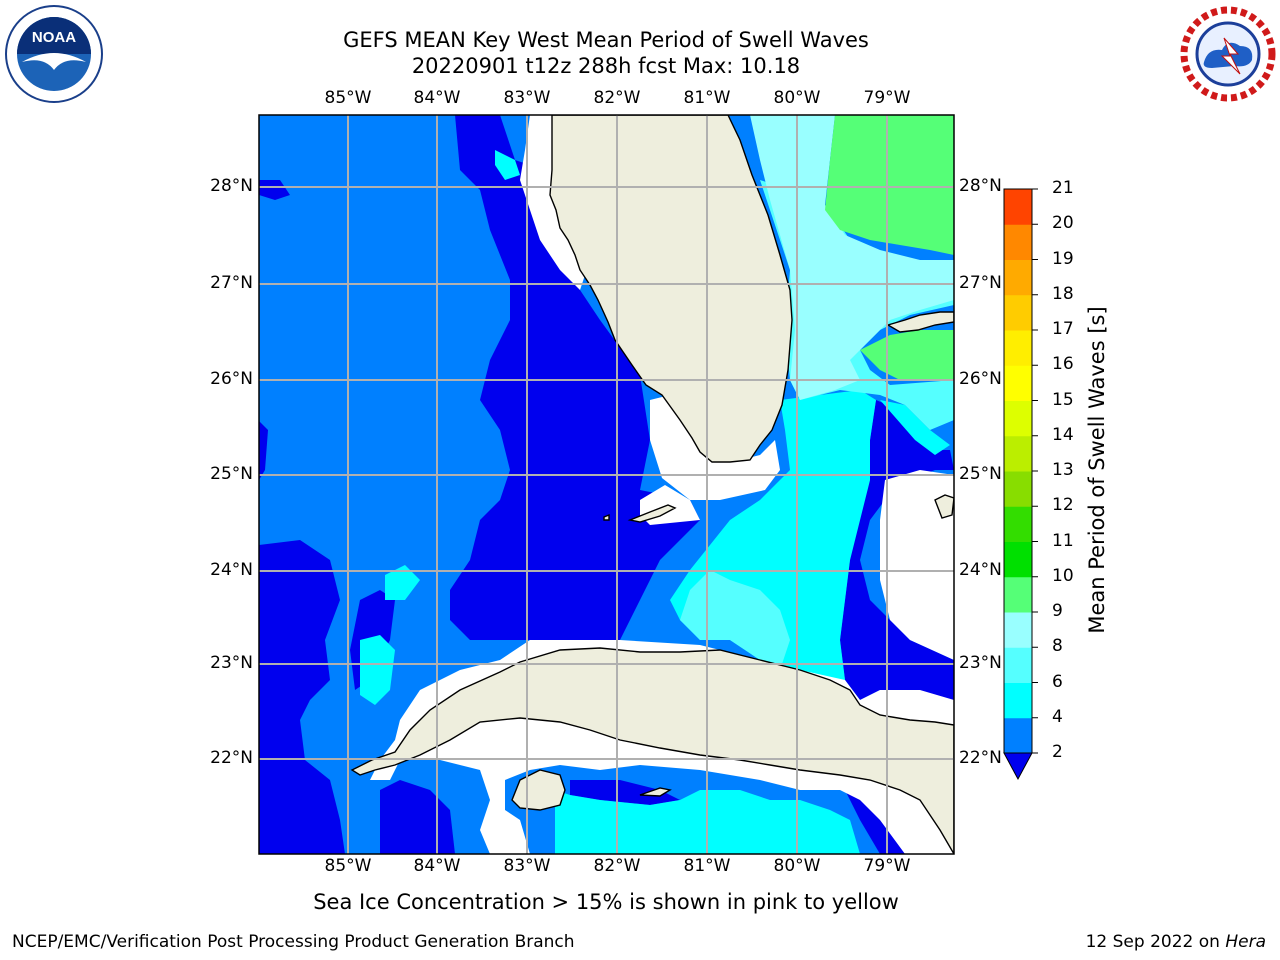 The width and height of the screenshot is (1280, 960). What do you see at coordinates (1063, 329) in the screenshot?
I see `colorbar-tick-label: 17` at bounding box center [1063, 329].